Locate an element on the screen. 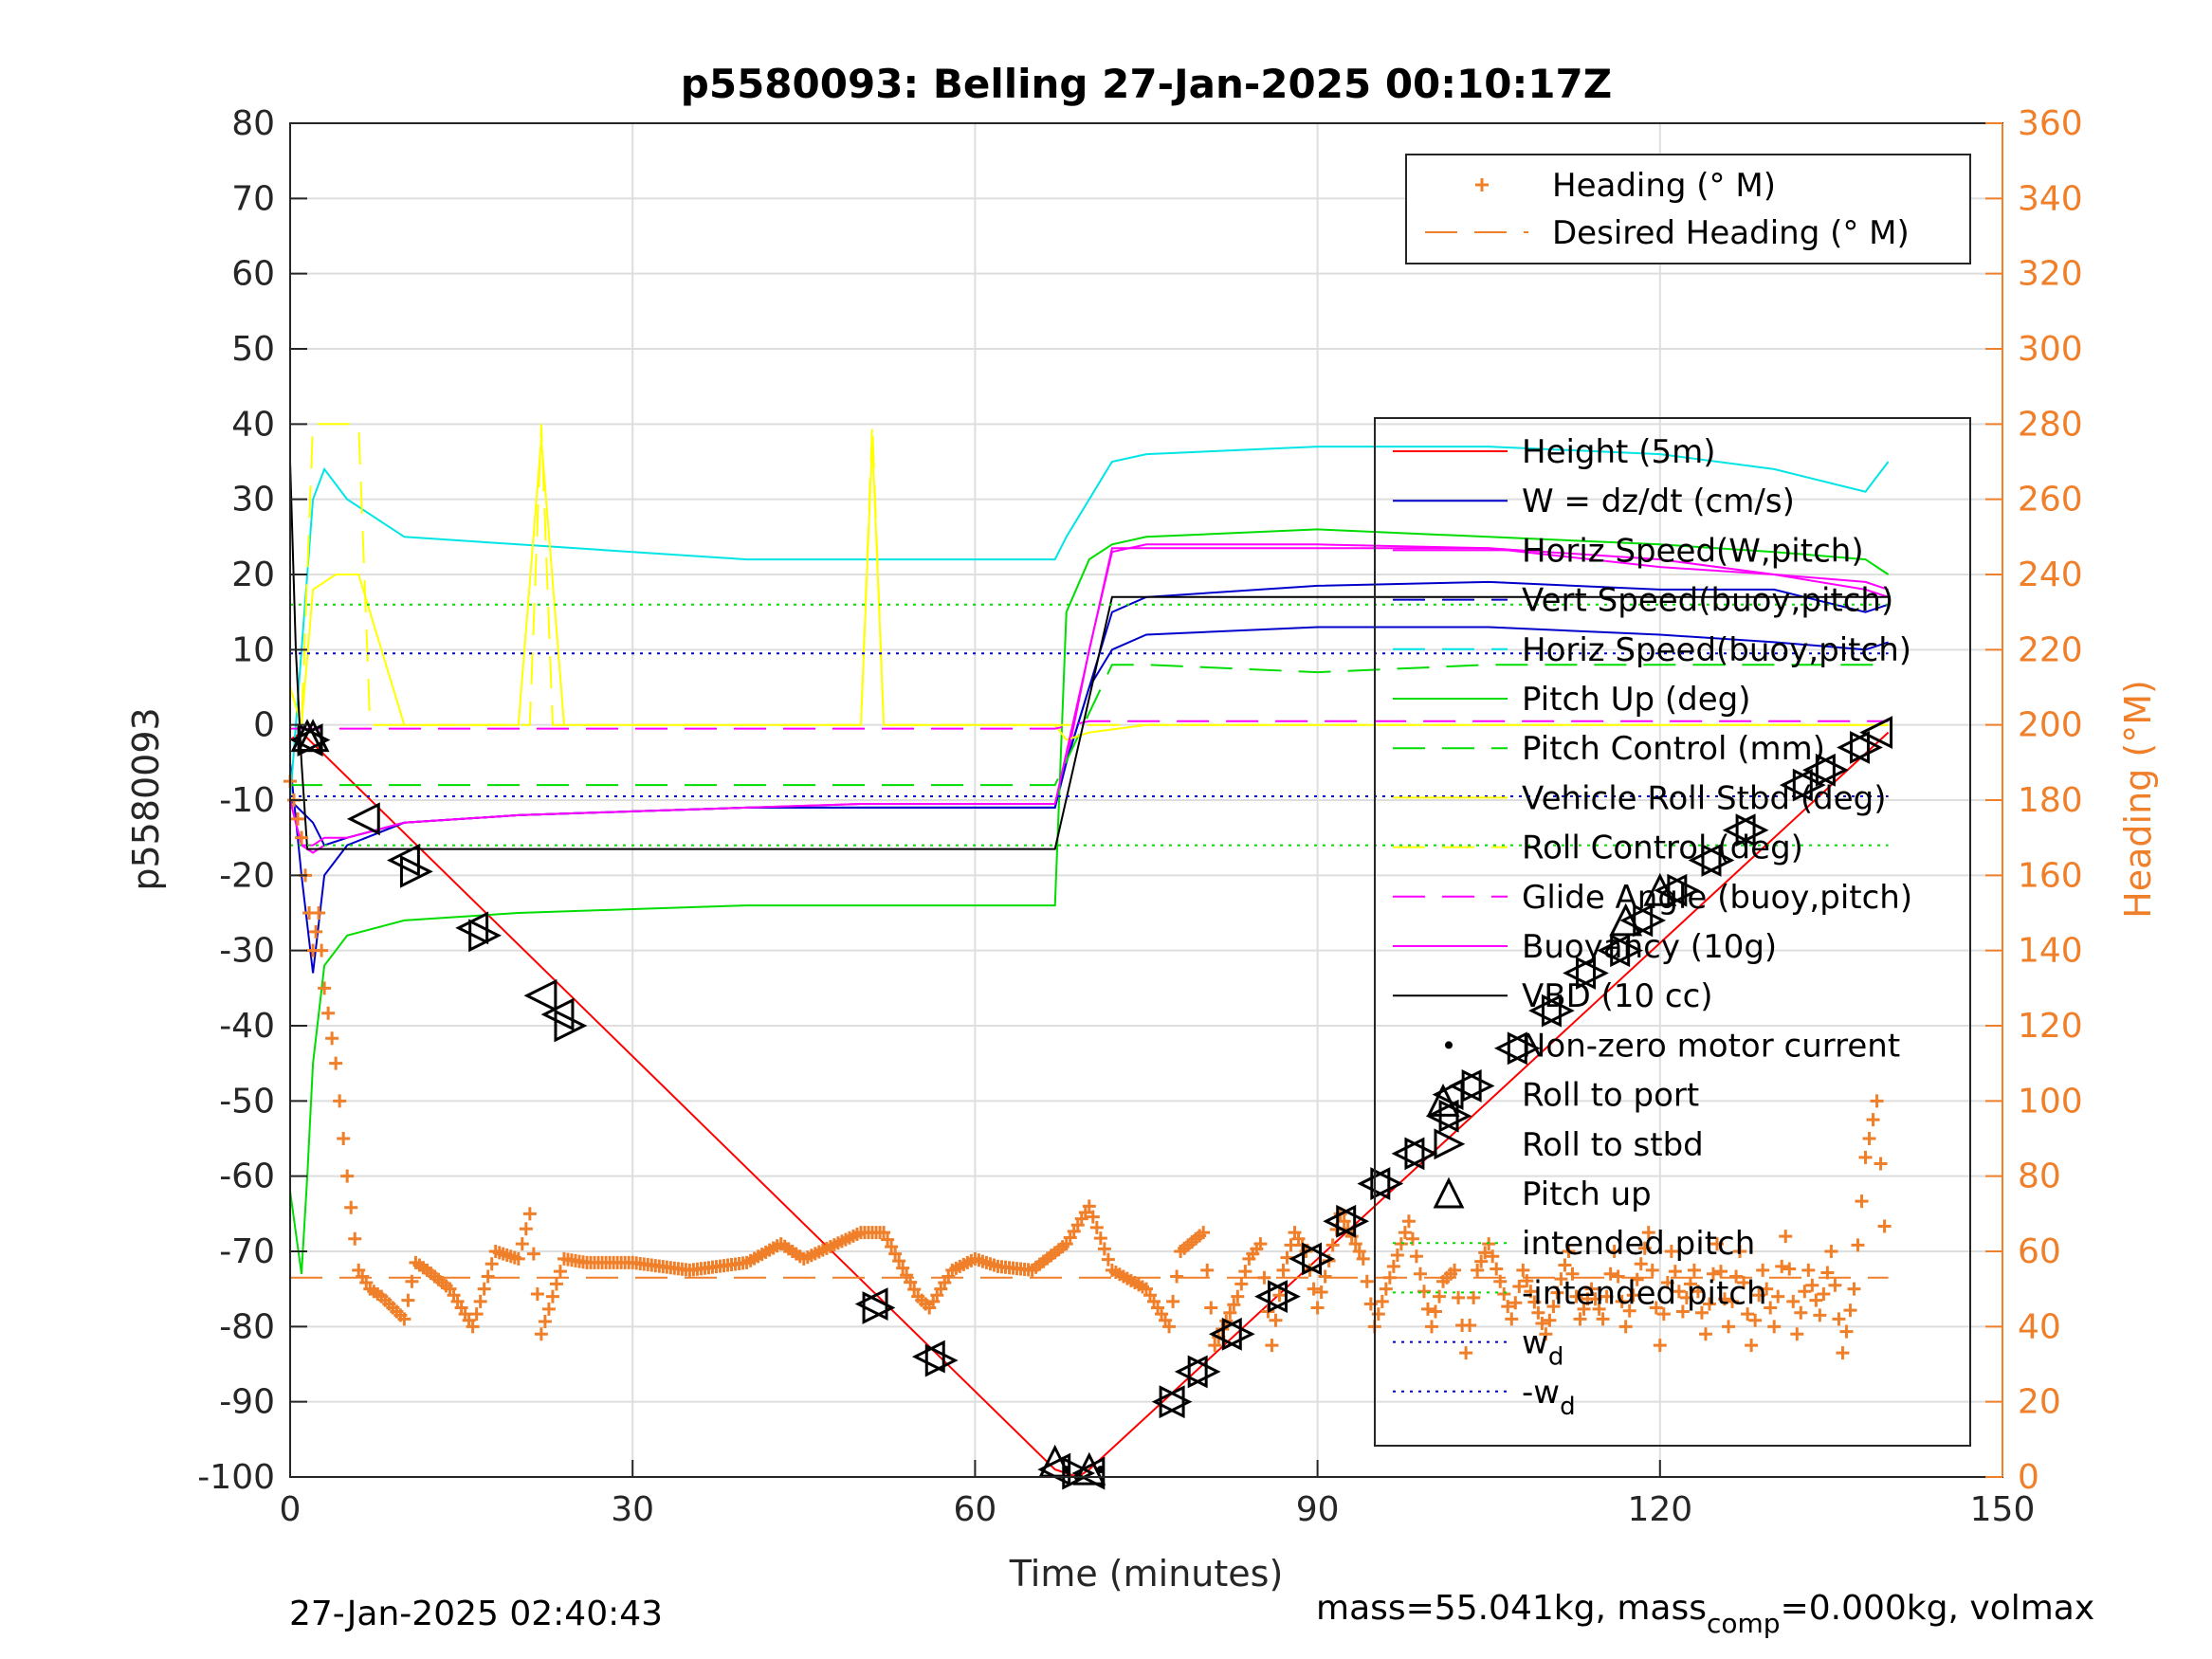 The image size is (2212, 1659). y-tick-label: -40 is located at coordinates (247, 1026).